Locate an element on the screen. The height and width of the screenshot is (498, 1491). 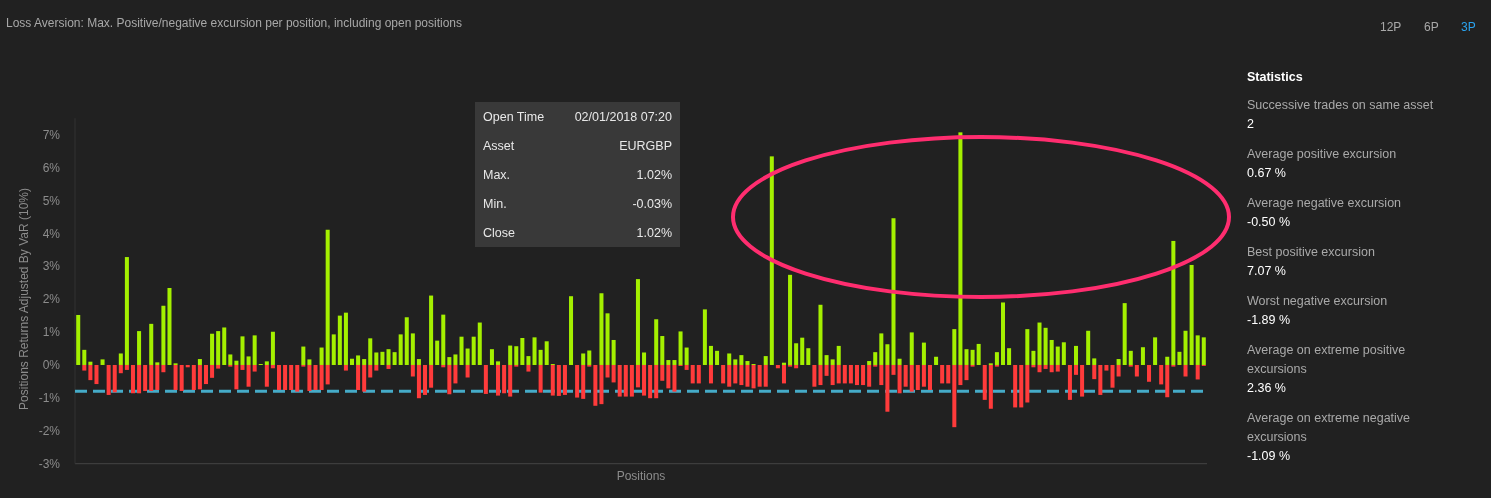
text: 7.07 % is located at coordinates (1266, 271).